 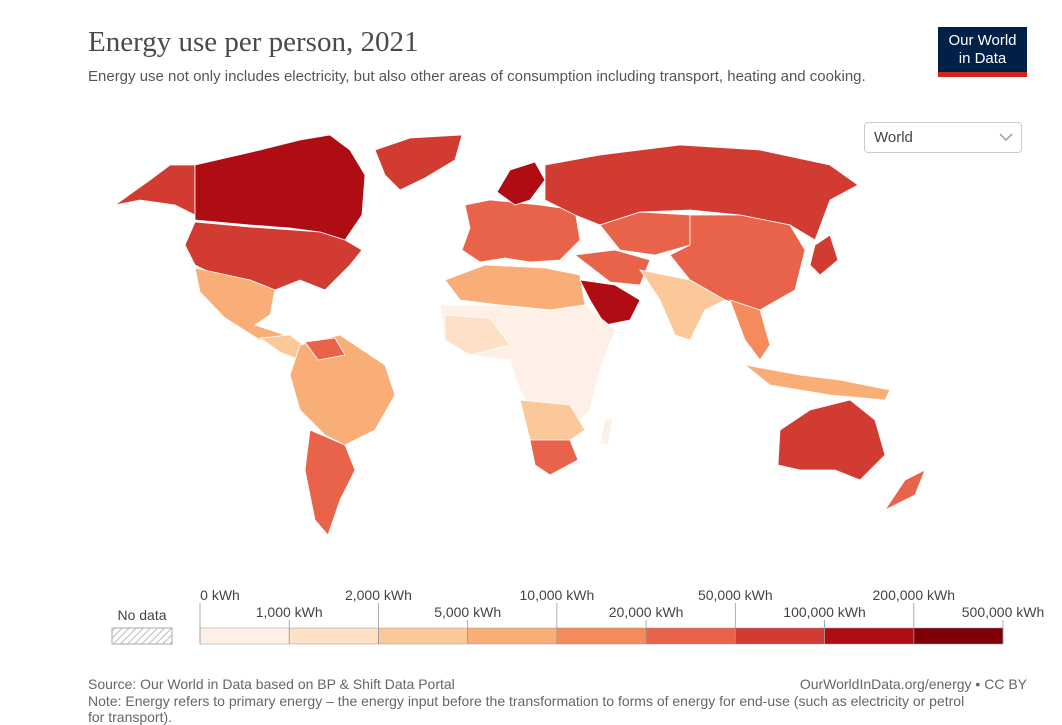 What do you see at coordinates (521, 183) in the screenshot?
I see `scandinavia` at bounding box center [521, 183].